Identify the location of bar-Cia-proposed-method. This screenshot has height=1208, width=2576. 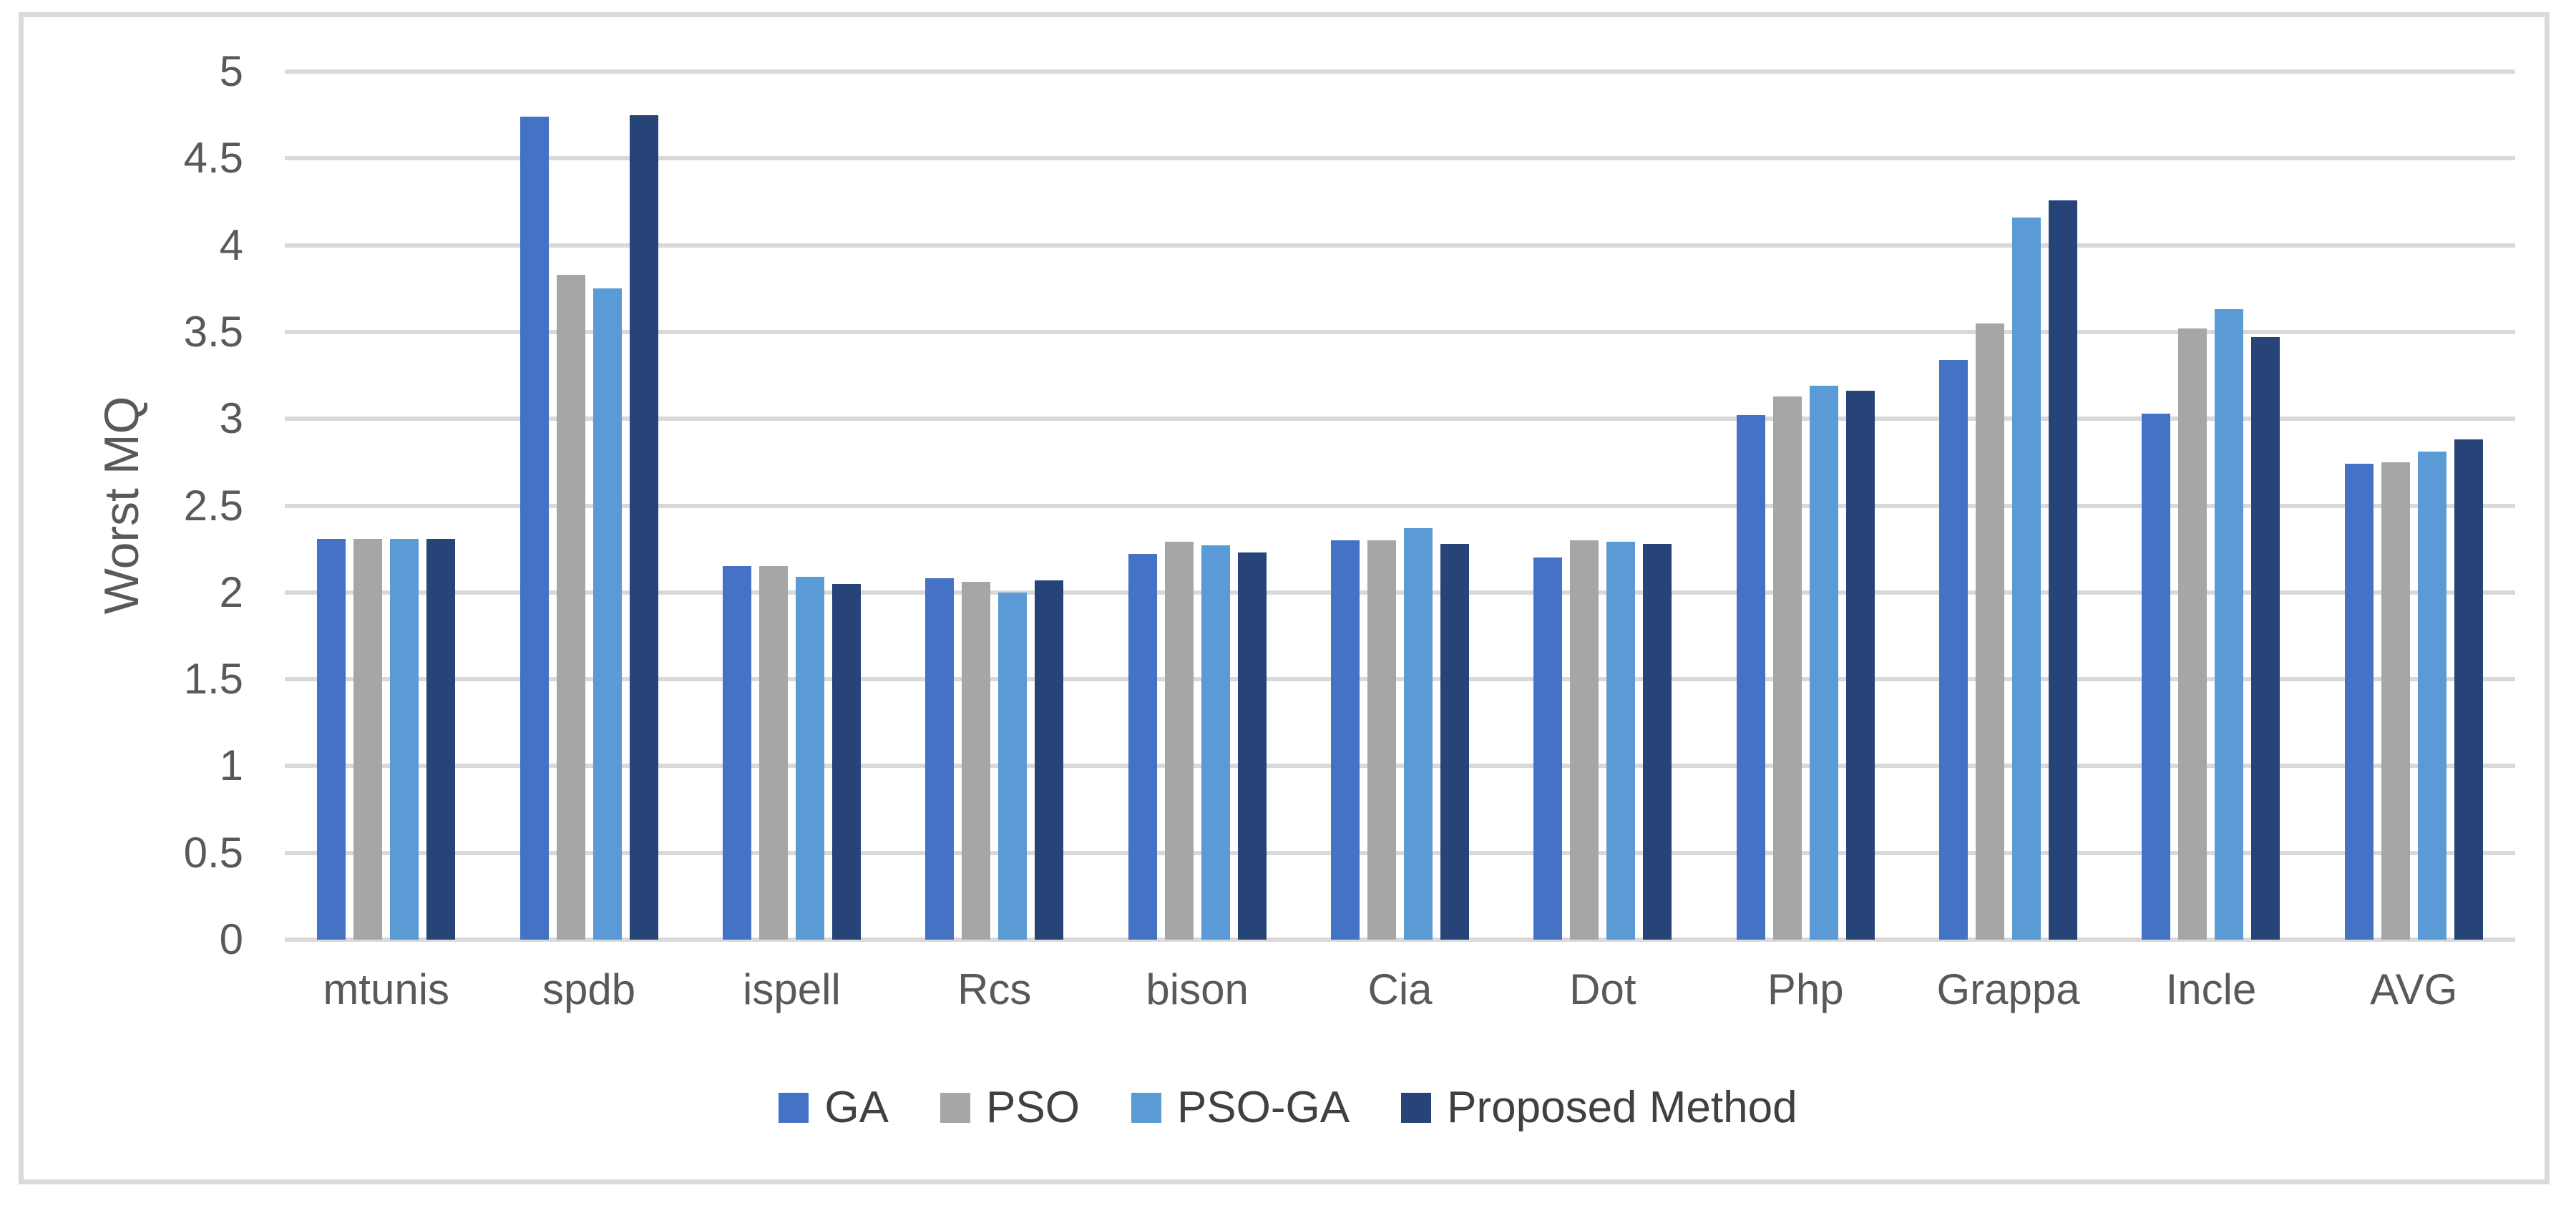
(1454, 741).